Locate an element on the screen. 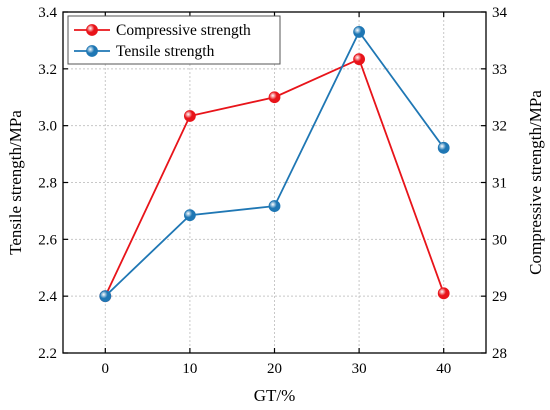 This screenshot has width=550, height=410. y-left-tick-label: 3.0 is located at coordinates (47, 127).